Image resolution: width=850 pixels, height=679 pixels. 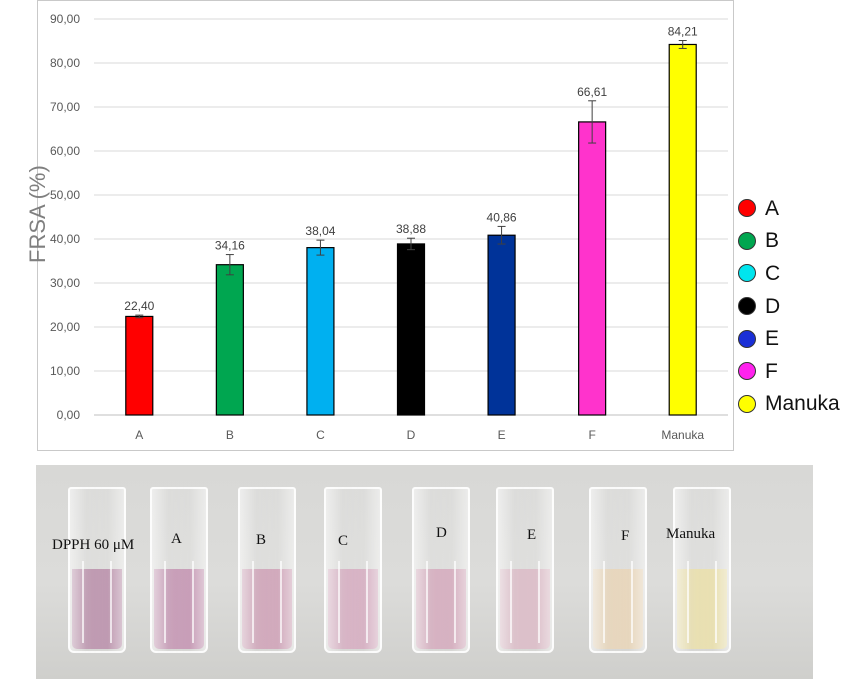 What do you see at coordinates (139, 435) in the screenshot?
I see `x-tick-label: A` at bounding box center [139, 435].